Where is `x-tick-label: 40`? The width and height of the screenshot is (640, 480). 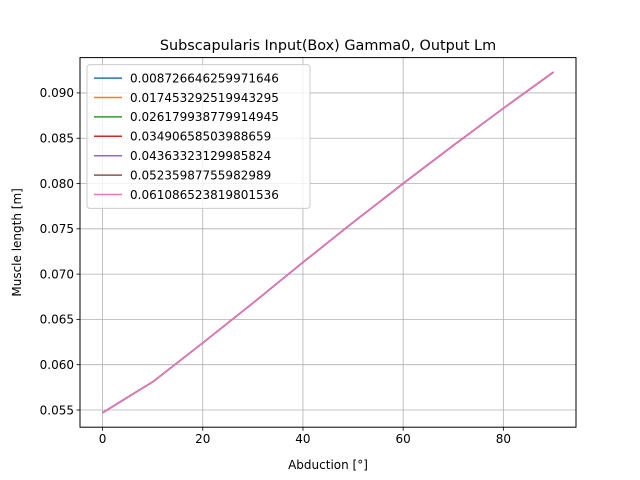 x-tick-label: 40 is located at coordinates (302, 439).